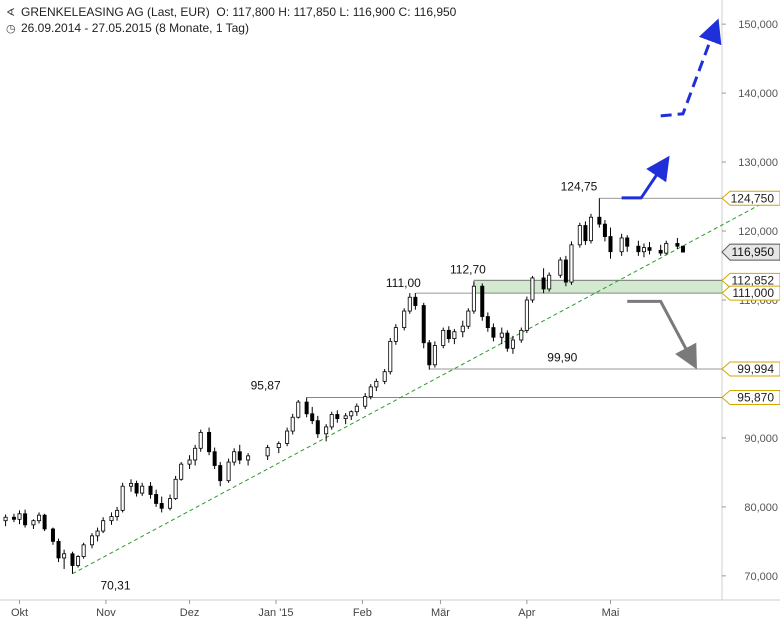 The width and height of the screenshot is (780, 624). I want to click on x-tick-label: Jan '15, so click(275, 613).